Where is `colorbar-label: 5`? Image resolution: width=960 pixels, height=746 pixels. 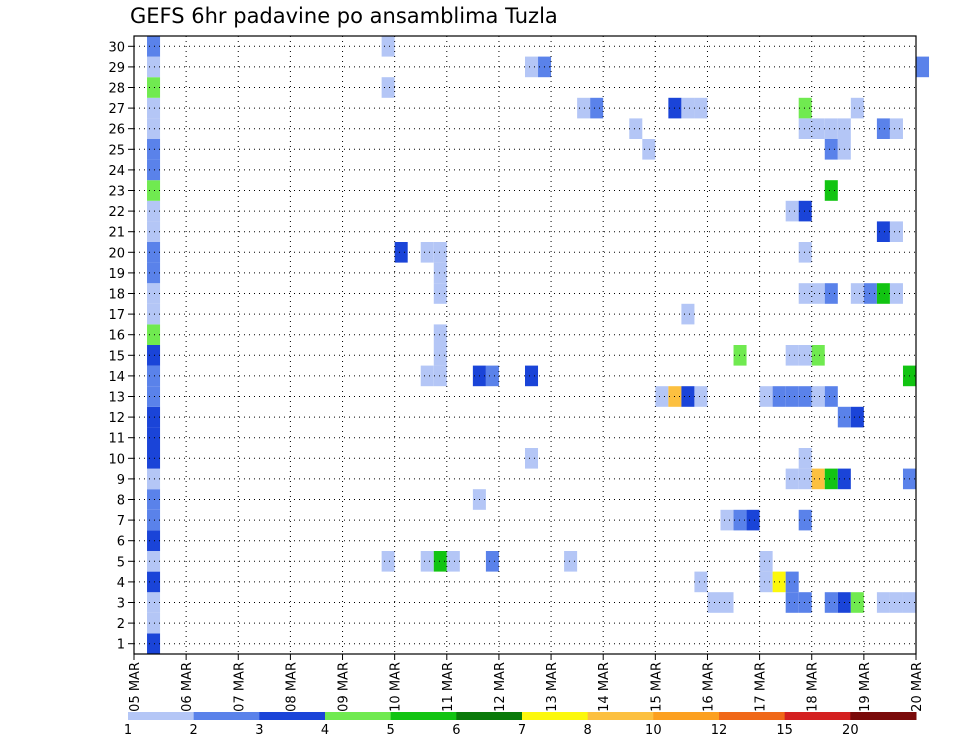 colorbar-label: 5 is located at coordinates (391, 730).